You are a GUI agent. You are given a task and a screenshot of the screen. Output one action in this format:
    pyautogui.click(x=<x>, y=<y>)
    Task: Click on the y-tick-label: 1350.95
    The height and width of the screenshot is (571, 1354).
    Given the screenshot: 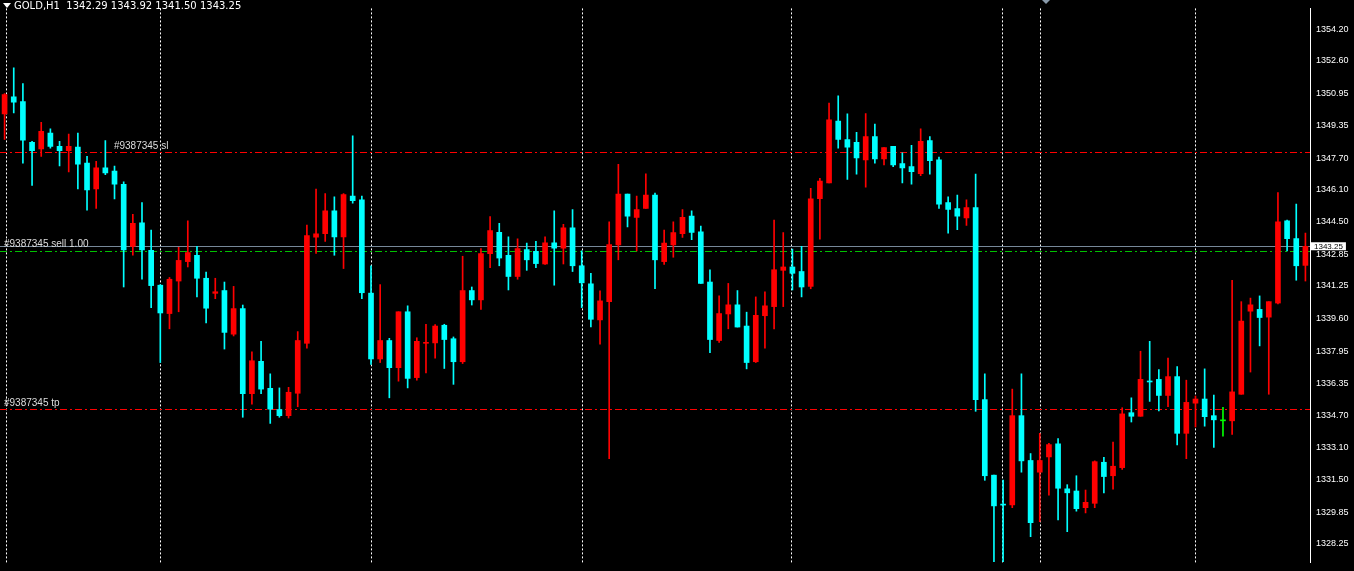 What is the action you would take?
    pyautogui.click(x=1332, y=93)
    